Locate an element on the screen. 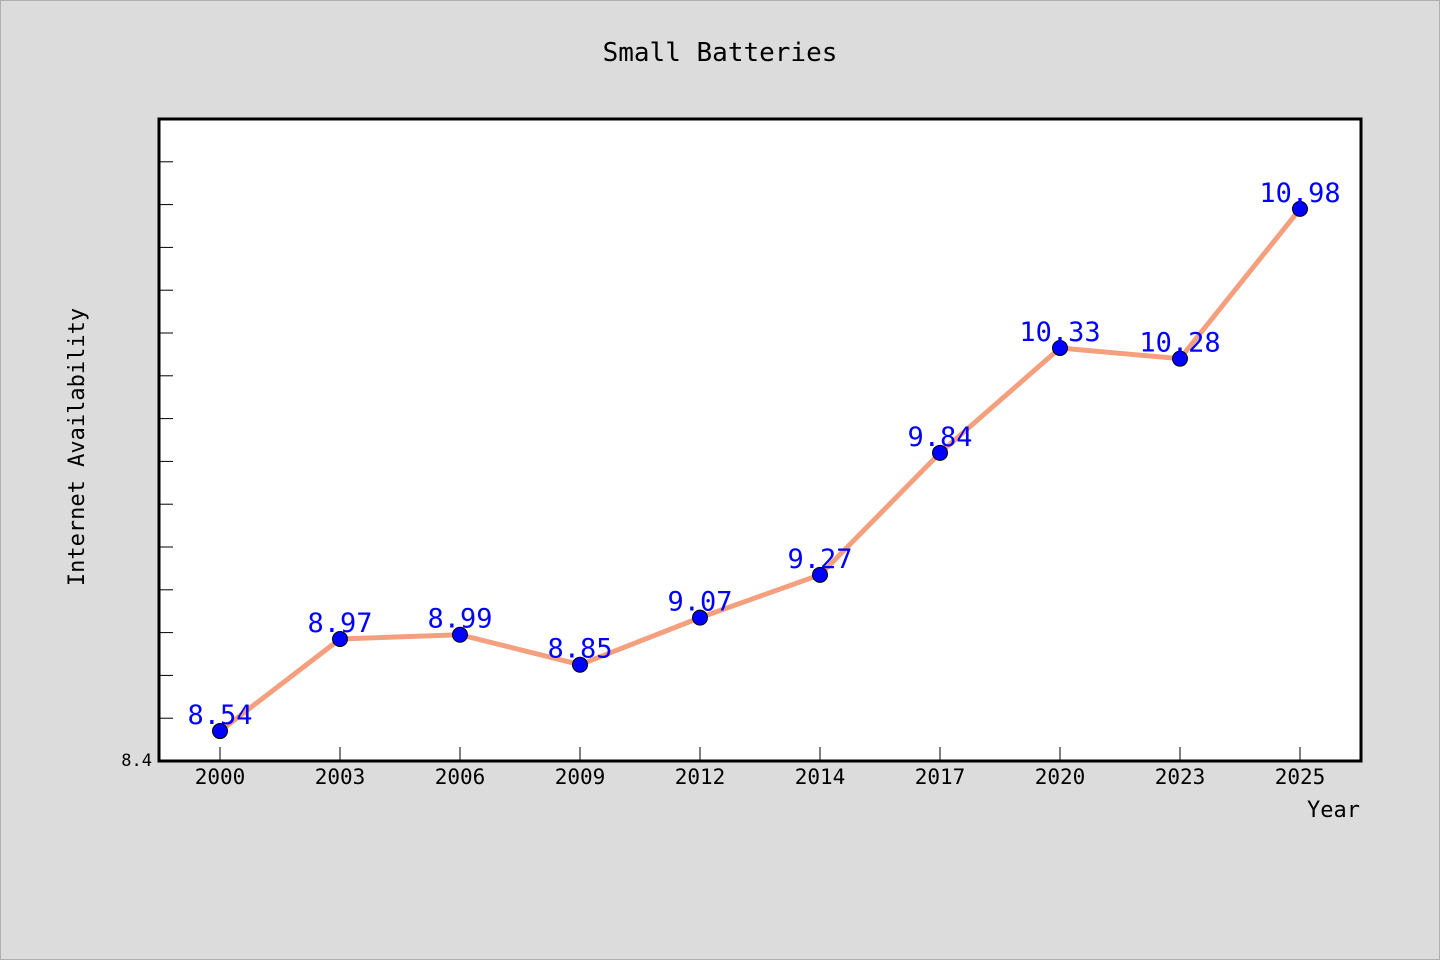  y-axis-ticks is located at coordinates (166, 440).